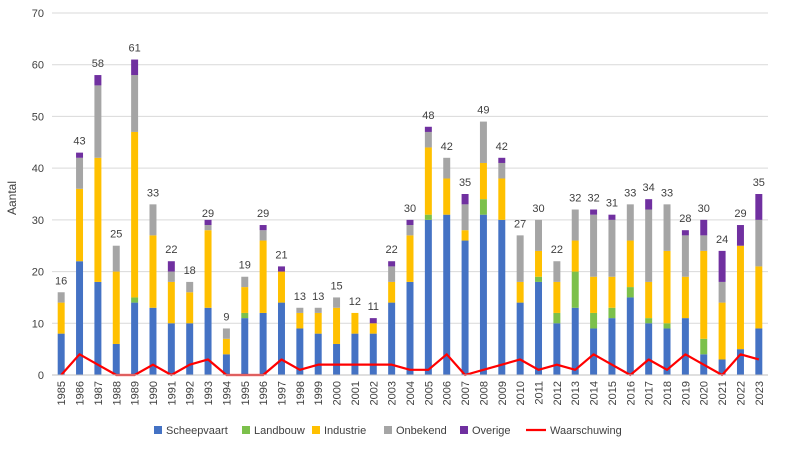 Image resolution: width=800 pixels, height=458 pixels. I want to click on total-data-label: 22, so click(392, 250).